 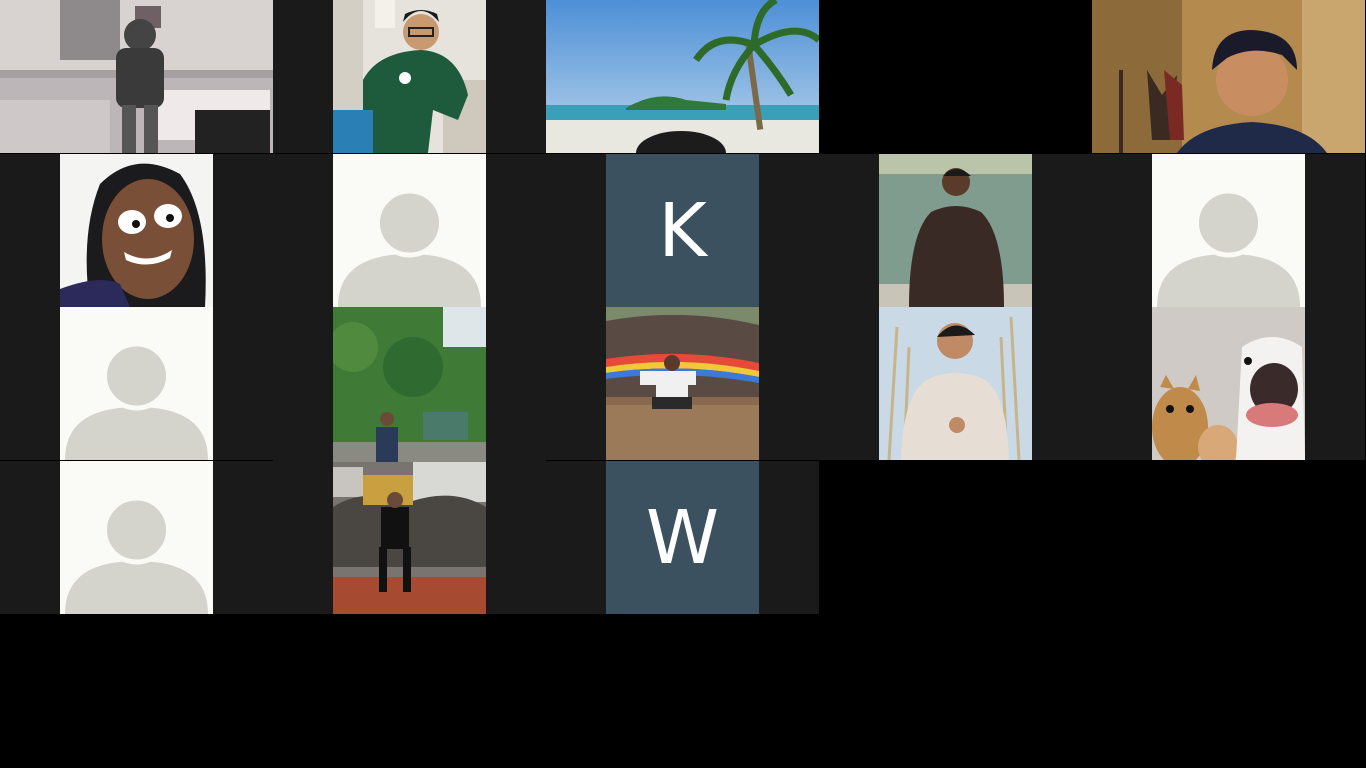 I want to click on participant-initial-letter: W, so click(x=682, y=537).